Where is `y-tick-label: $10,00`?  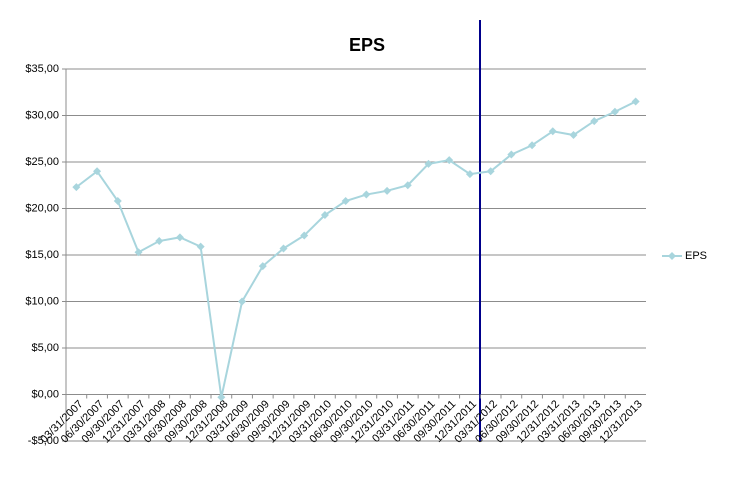
y-tick-label: $10,00 is located at coordinates (42, 301).